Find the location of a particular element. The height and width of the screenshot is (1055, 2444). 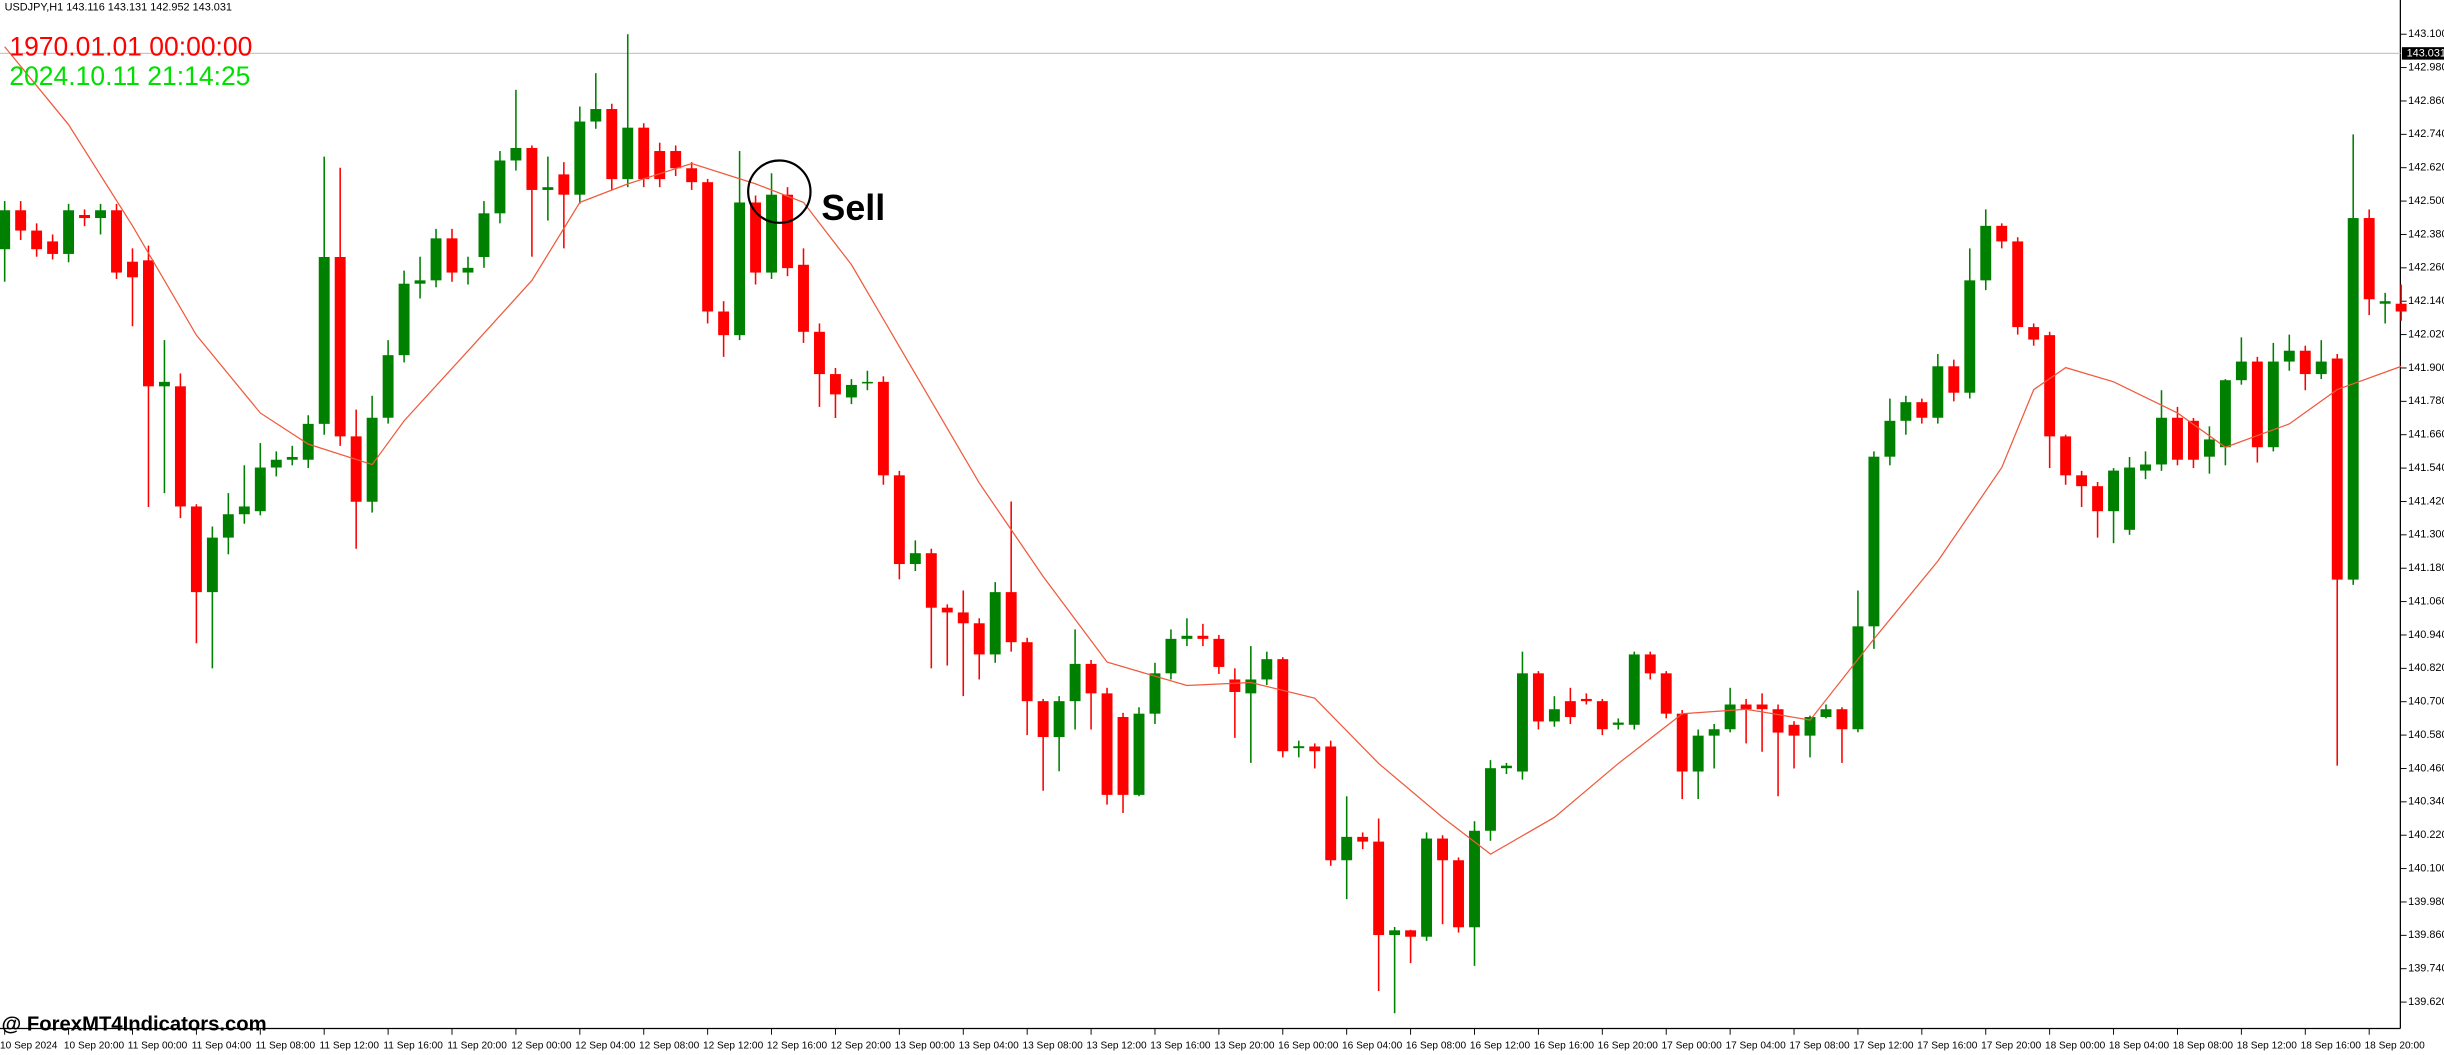

y-tick-label: 139.620 is located at coordinates (2426, 1002).